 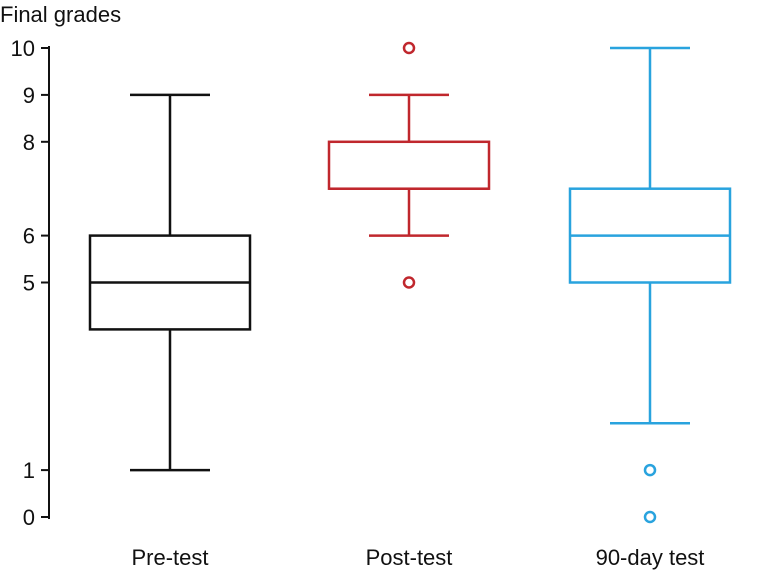 I want to click on x-category-label: Post-test, so click(x=409, y=557).